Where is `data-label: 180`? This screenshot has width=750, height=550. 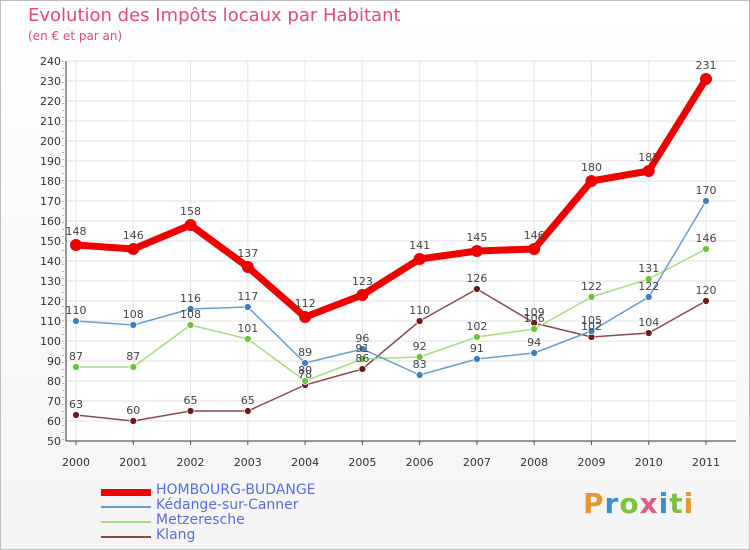 data-label: 180 is located at coordinates (591, 167).